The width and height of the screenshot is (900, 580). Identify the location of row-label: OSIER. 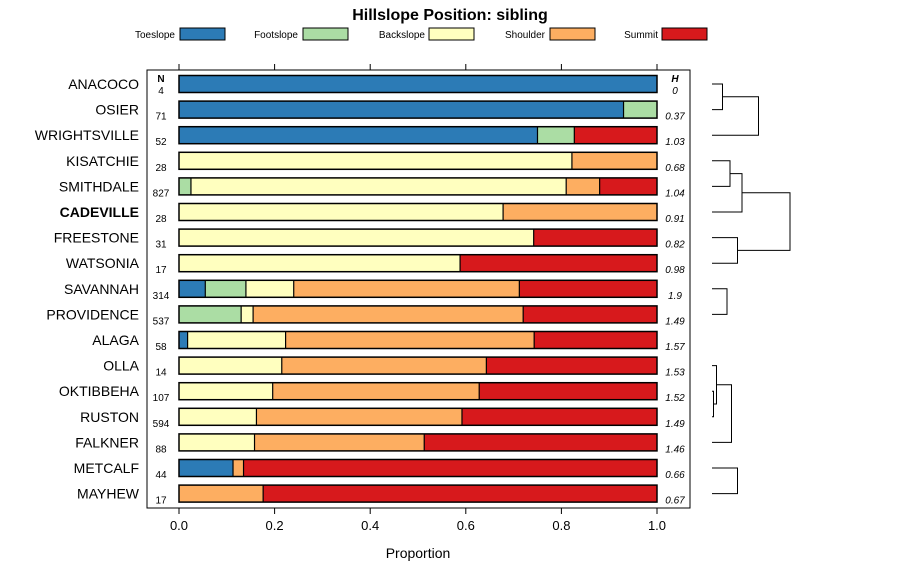
(117, 110).